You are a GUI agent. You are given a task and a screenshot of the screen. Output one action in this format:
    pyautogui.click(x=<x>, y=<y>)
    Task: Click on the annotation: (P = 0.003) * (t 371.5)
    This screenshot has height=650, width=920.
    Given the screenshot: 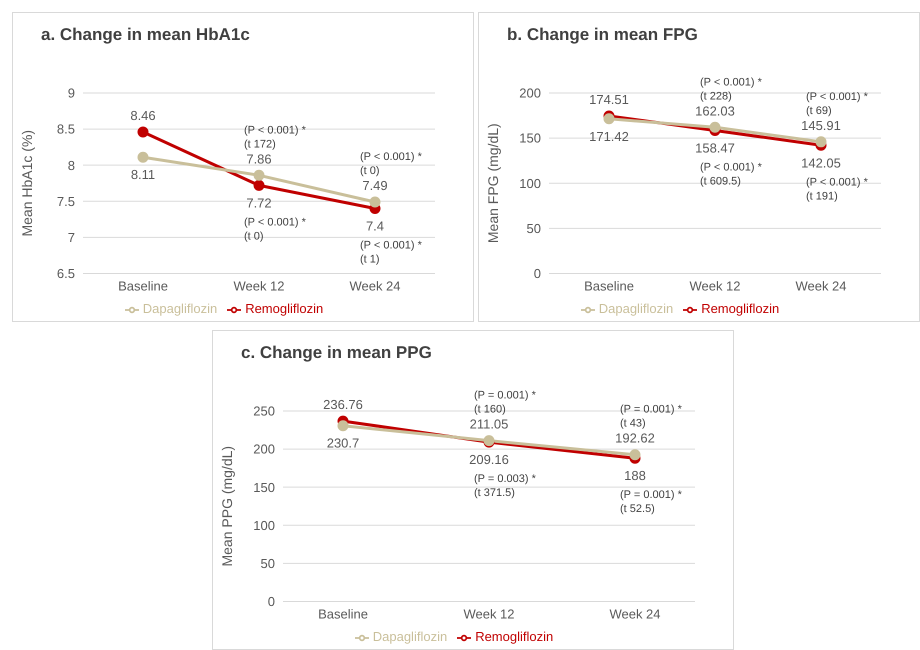 What is the action you would take?
    pyautogui.click(x=505, y=486)
    